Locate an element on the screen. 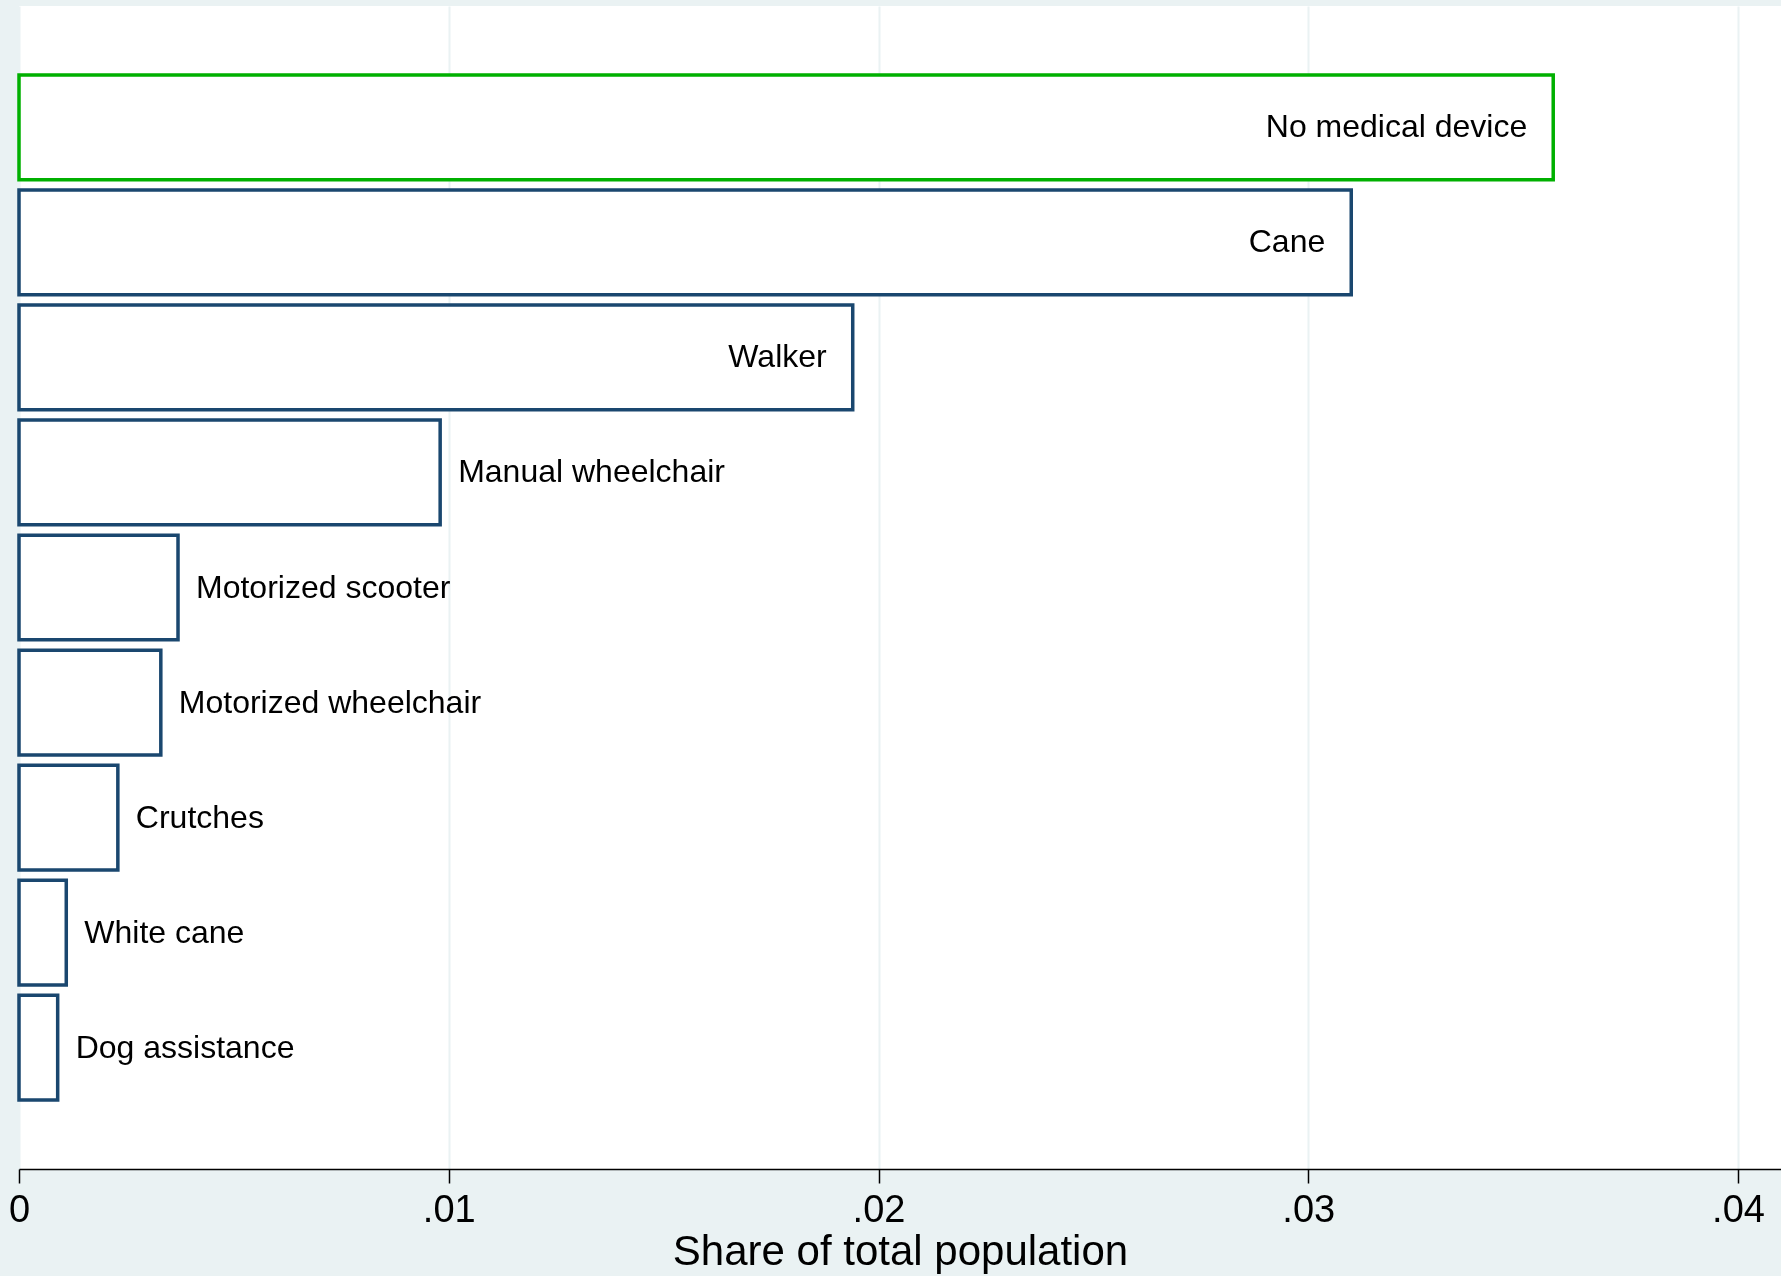 This screenshot has height=1276, width=1781. y-tick-label: Dog assistance is located at coordinates (185, 1046).